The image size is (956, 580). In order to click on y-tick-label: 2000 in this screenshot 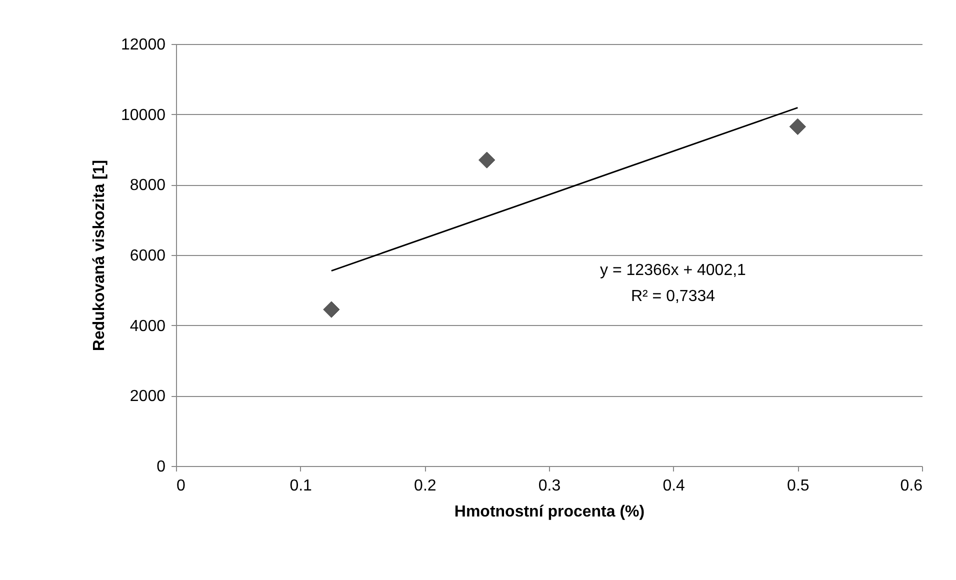, I will do `click(148, 397)`.